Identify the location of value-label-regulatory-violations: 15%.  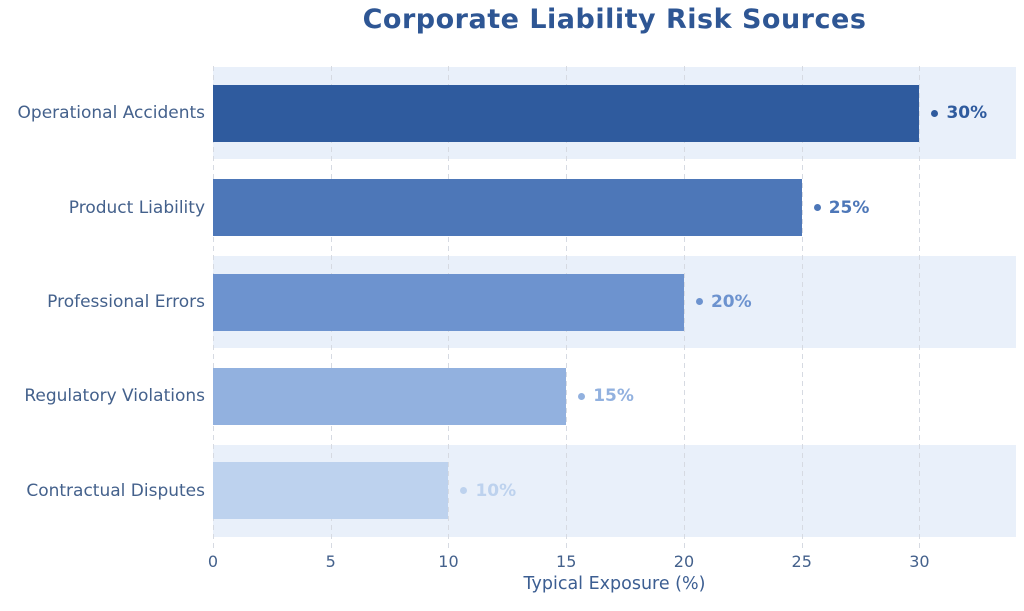
(606, 396).